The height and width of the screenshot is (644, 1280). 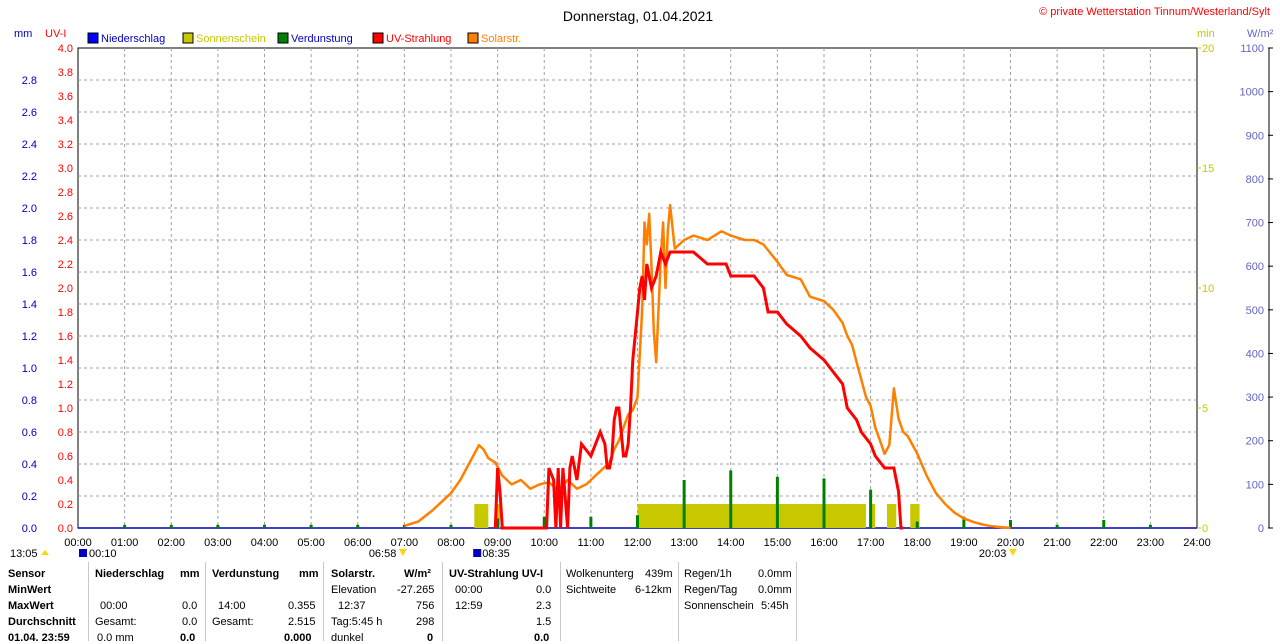 What do you see at coordinates (65, 193) in the screenshot?
I see `tick-label-uv: 2.8` at bounding box center [65, 193].